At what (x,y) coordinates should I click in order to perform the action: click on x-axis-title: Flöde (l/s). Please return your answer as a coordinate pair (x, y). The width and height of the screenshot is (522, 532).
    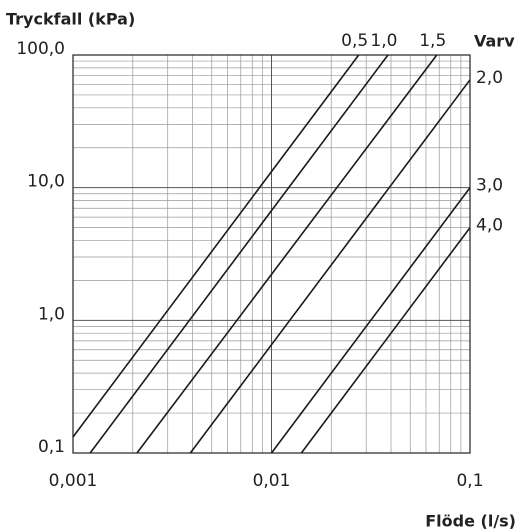
    Looking at the image, I should click on (470, 521).